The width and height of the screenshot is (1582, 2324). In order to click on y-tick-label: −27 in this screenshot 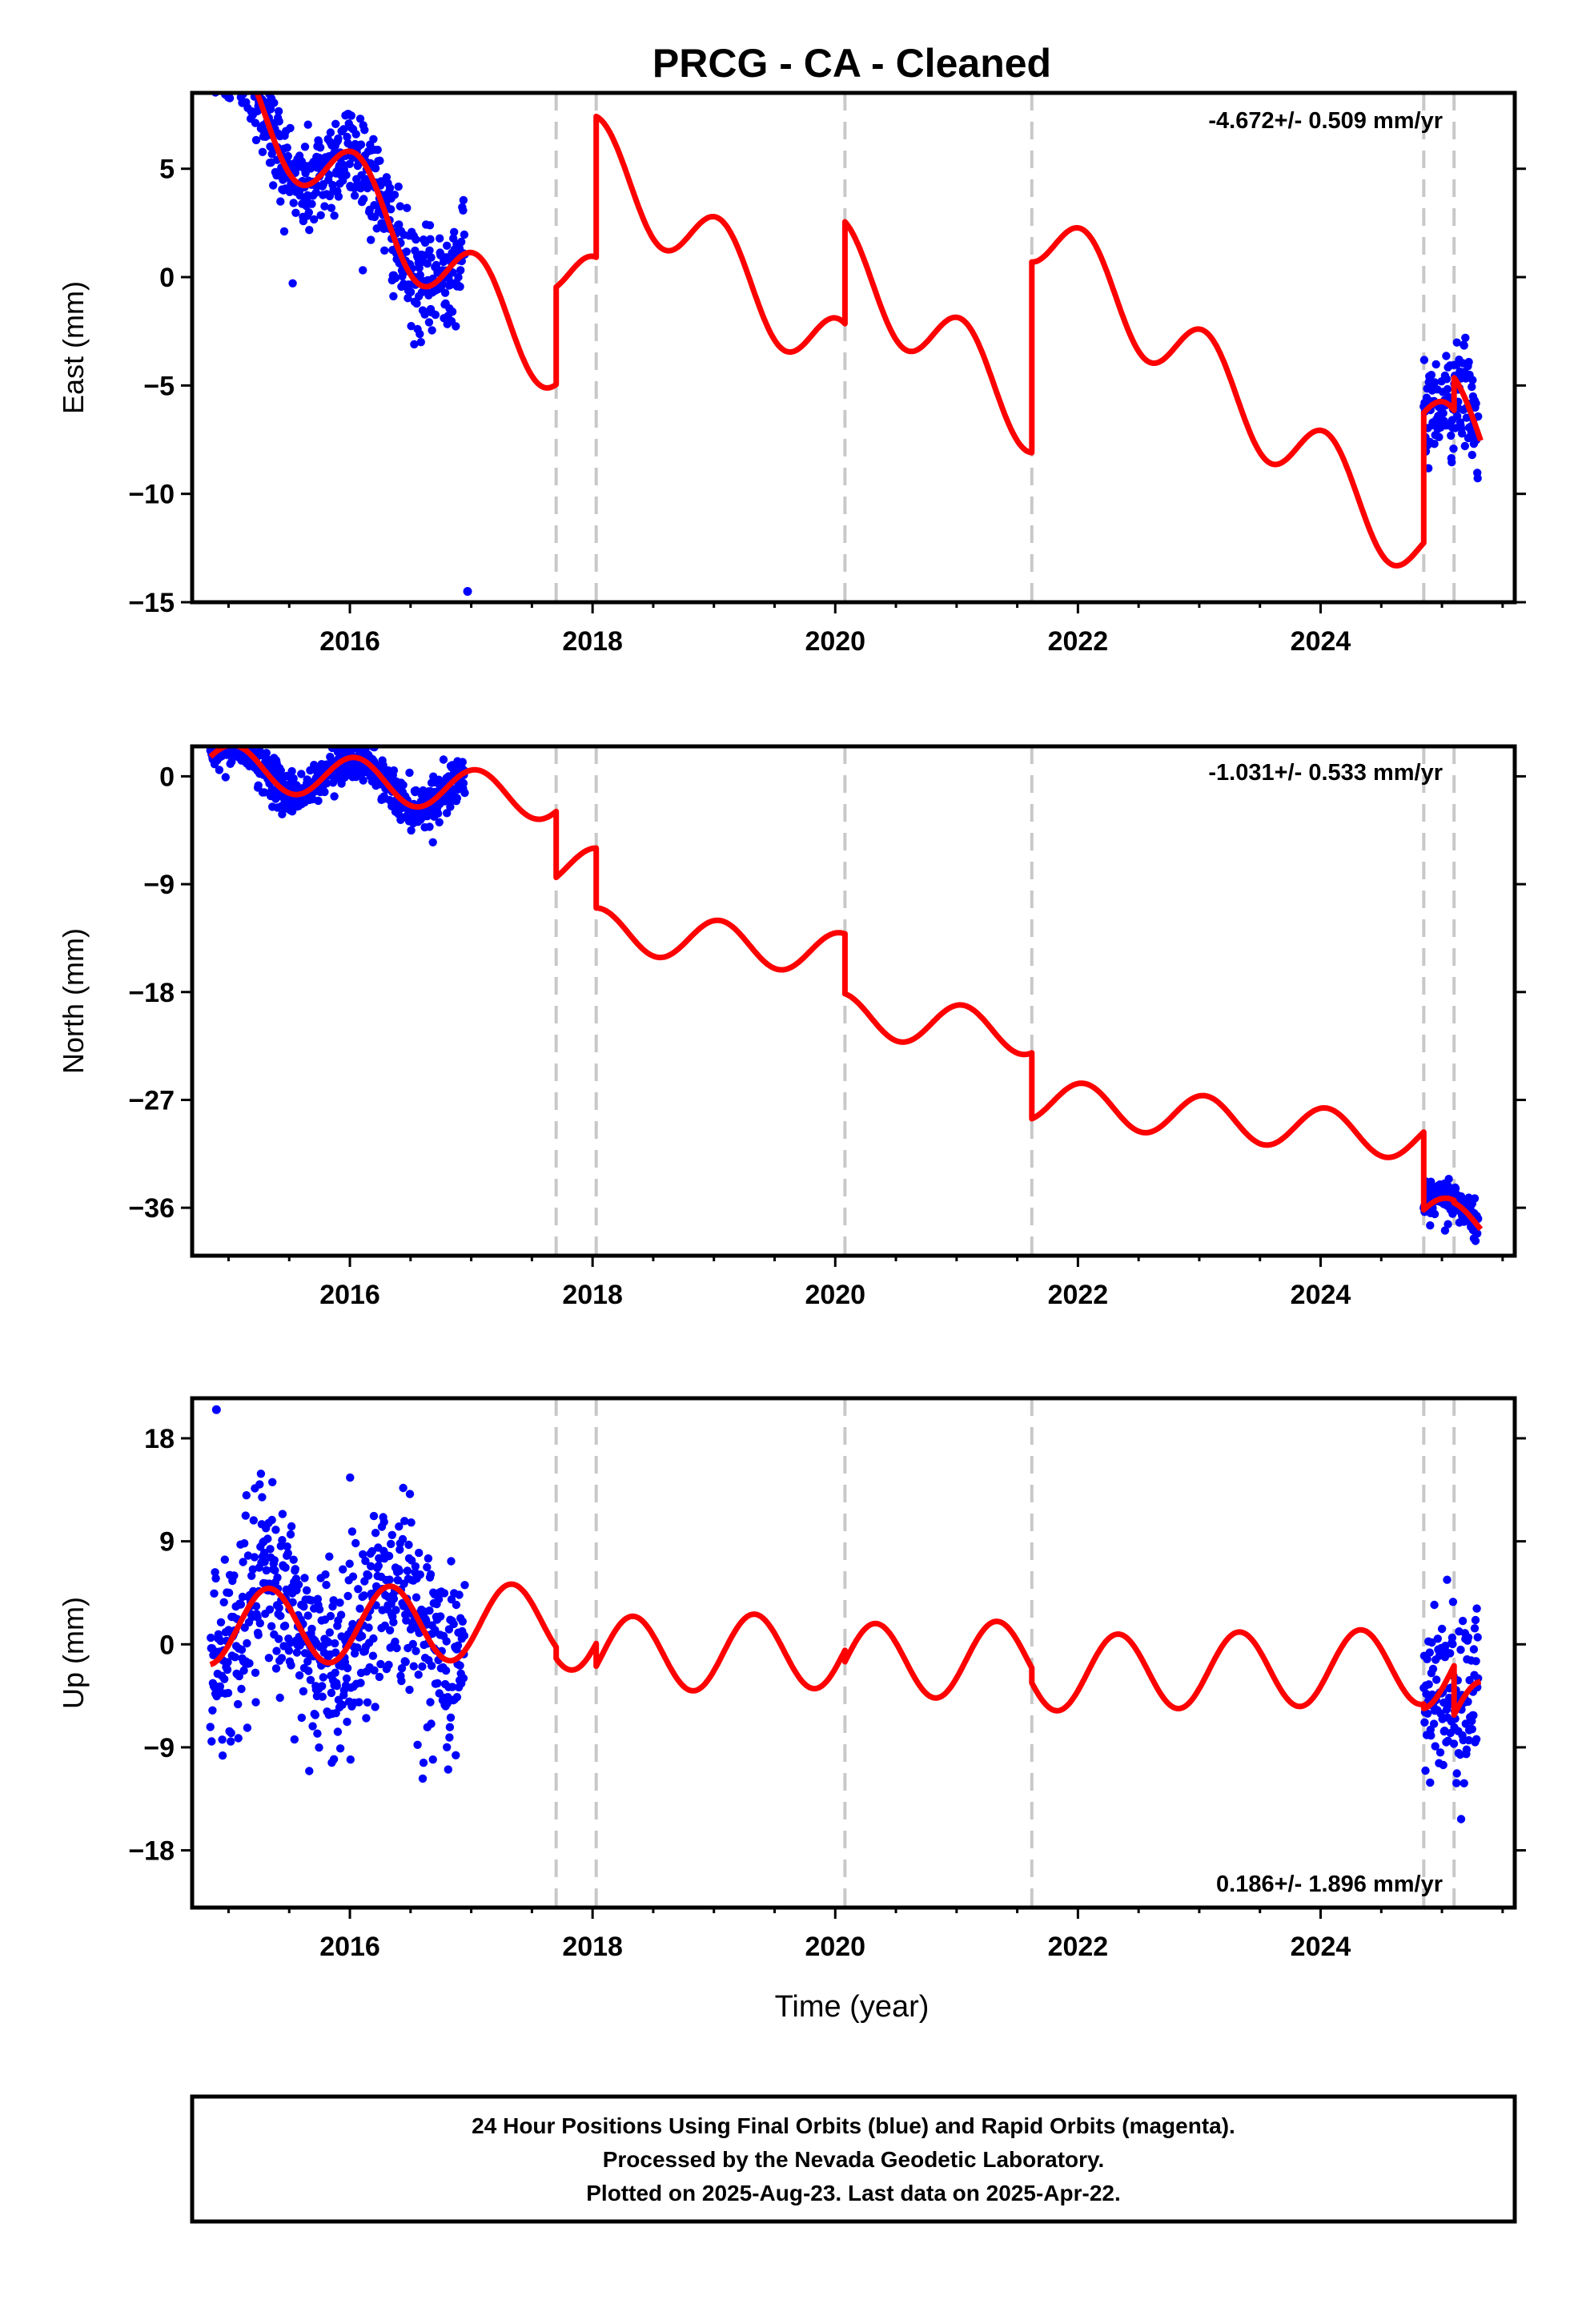, I will do `click(151, 1100)`.